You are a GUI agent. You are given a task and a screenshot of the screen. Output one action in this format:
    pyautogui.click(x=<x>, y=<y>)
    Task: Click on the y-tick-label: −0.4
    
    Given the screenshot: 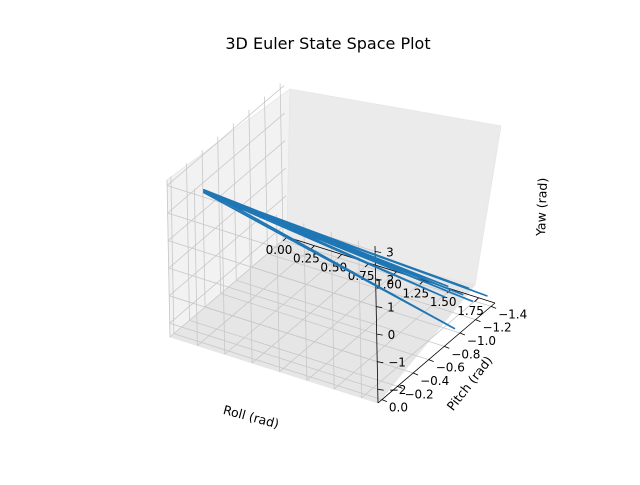 What is the action you would take?
    pyautogui.click(x=434, y=381)
    